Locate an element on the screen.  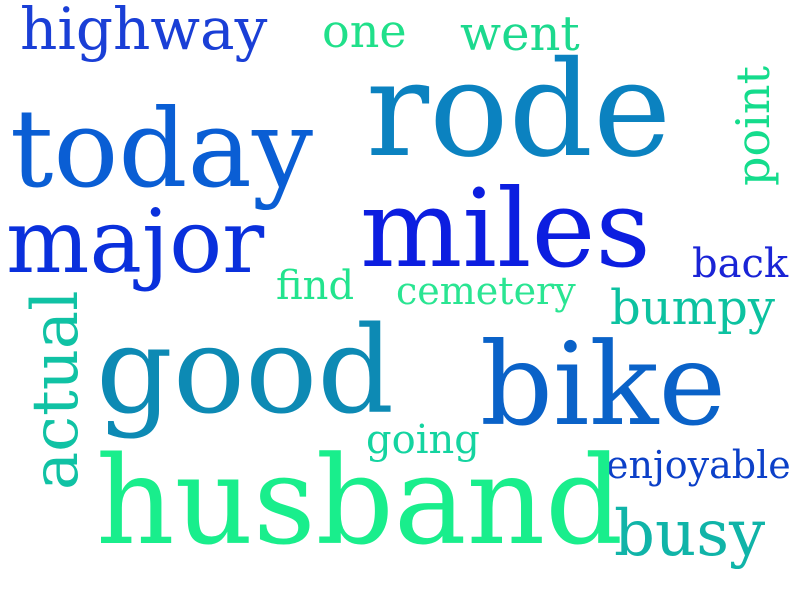
word-today: today is located at coordinates (161, 149).